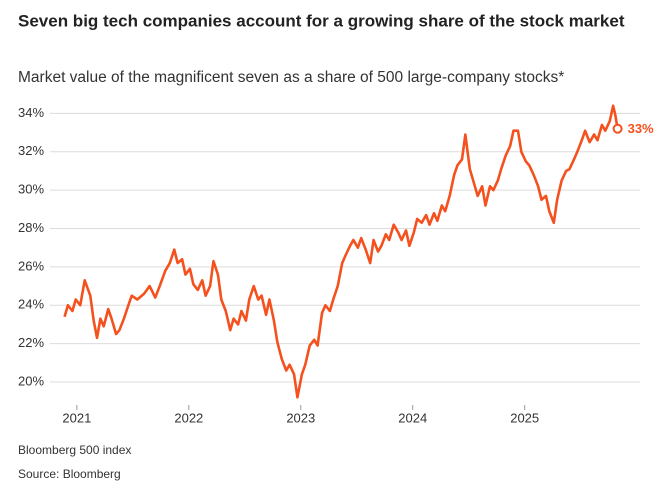  I want to click on footnote: Bloomberg 500 index, so click(74, 450).